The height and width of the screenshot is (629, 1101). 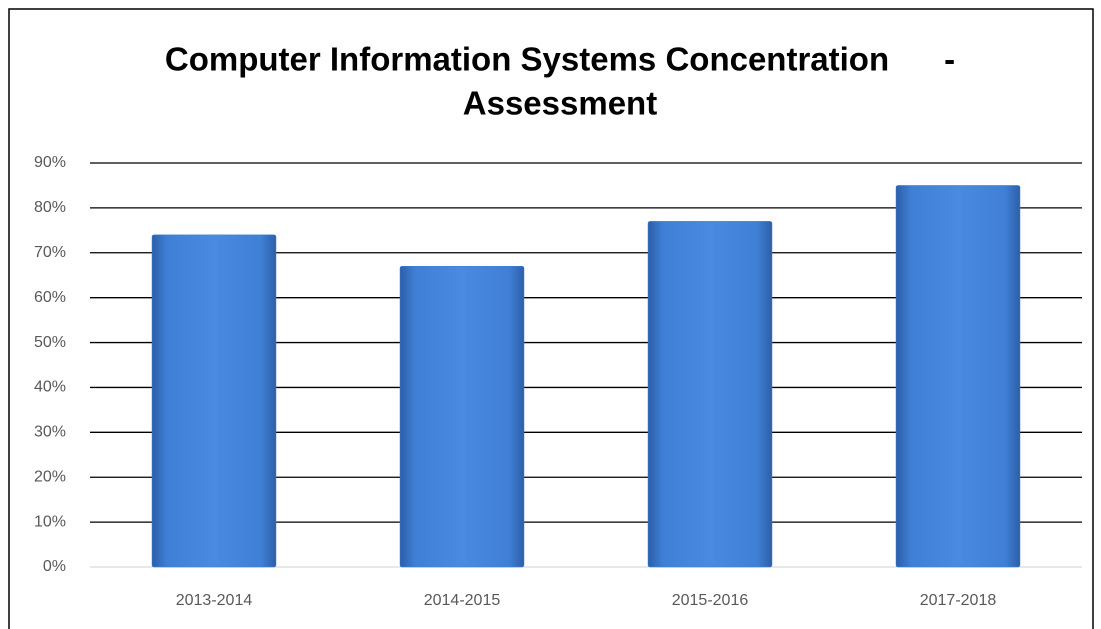 What do you see at coordinates (50, 297) in the screenshot?
I see `y-tick-label: 60%` at bounding box center [50, 297].